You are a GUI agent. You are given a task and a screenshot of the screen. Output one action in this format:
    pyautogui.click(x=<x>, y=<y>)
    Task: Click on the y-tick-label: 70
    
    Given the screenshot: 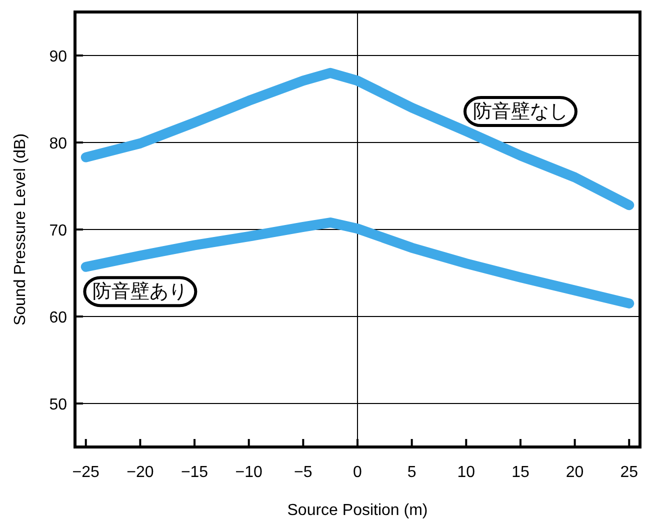 What is the action you would take?
    pyautogui.click(x=58, y=231)
    